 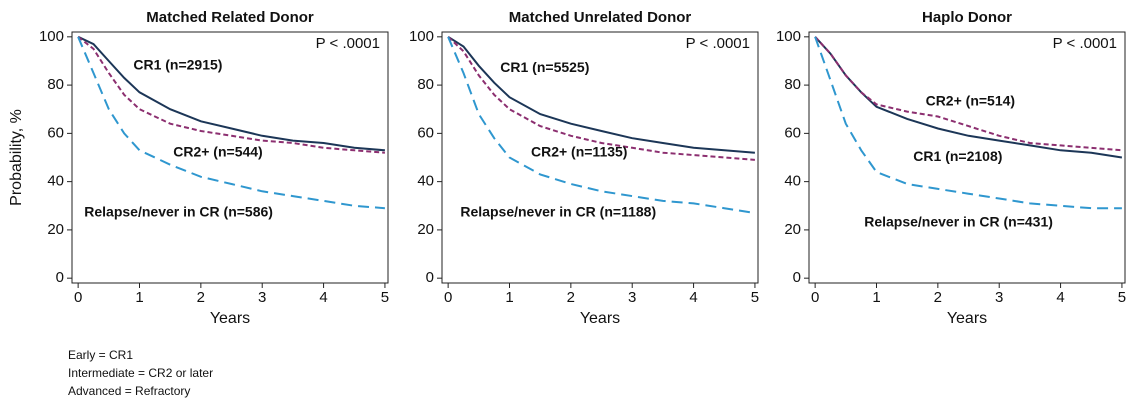 What do you see at coordinates (178, 212) in the screenshot?
I see `series-label: Relapse/never in CR (n=586)` at bounding box center [178, 212].